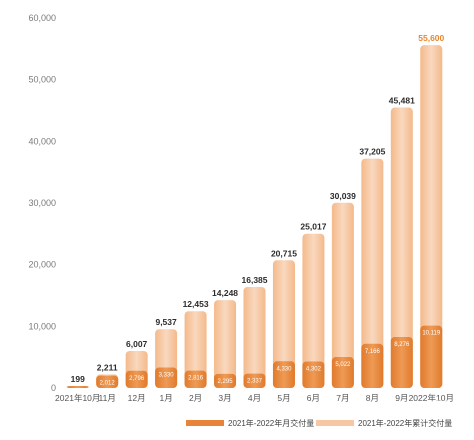 This screenshot has height=440, width=474. Describe the element at coordinates (167, 375) in the screenshot. I see `monthly-value-label: 3,330` at that location.